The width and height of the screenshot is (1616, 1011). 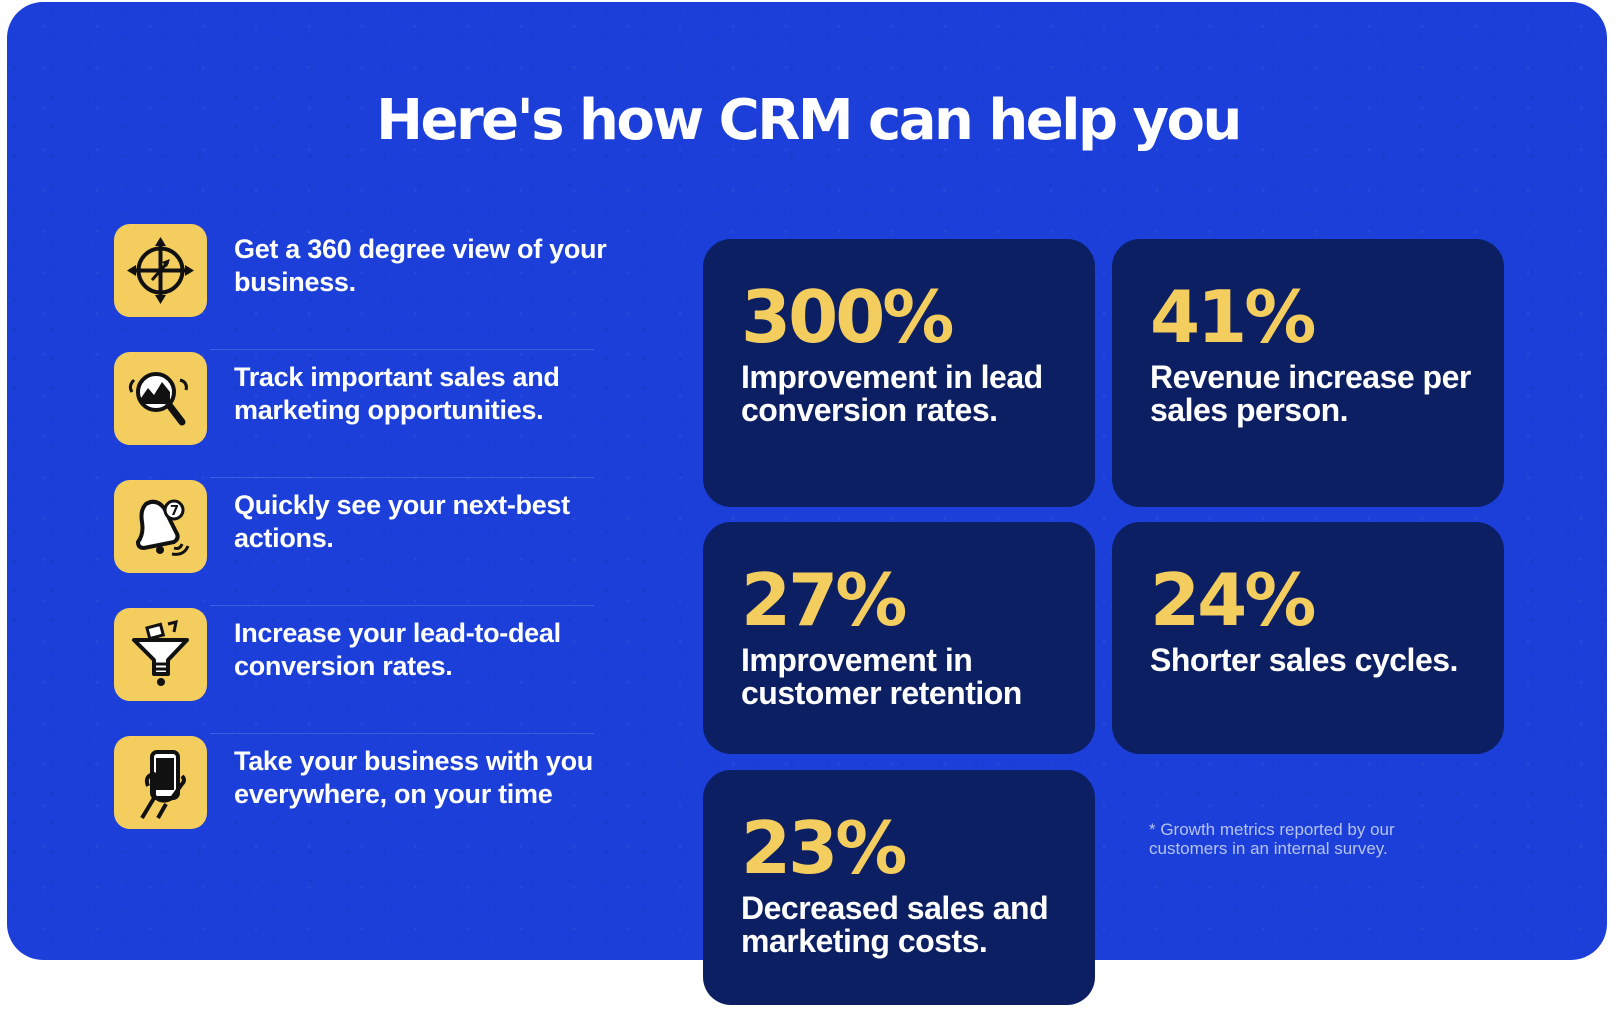 What do you see at coordinates (420, 265) in the screenshot?
I see `feature-text: Get a 360 degree view of your business.` at bounding box center [420, 265].